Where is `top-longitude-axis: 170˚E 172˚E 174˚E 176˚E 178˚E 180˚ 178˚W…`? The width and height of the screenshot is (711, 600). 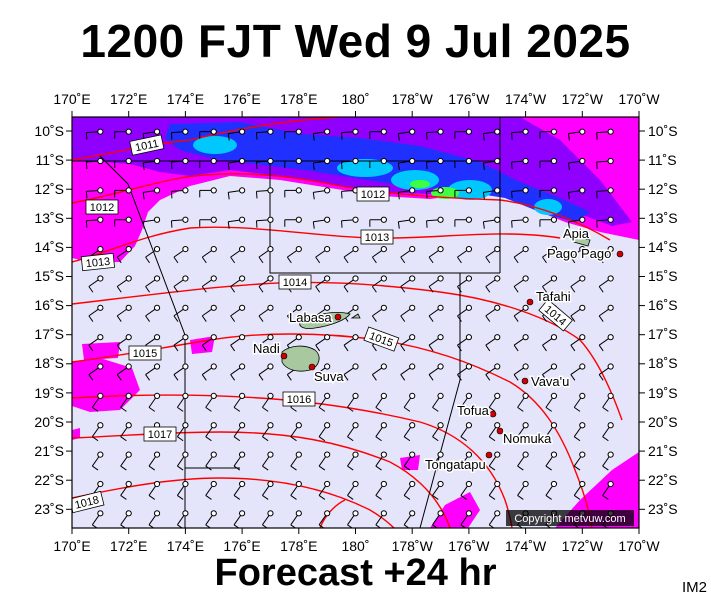 top-longitude-axis: 170˚E 172˚E 174˚E 176˚E 178˚E 180˚ 178˚W… is located at coordinates (356, 99).